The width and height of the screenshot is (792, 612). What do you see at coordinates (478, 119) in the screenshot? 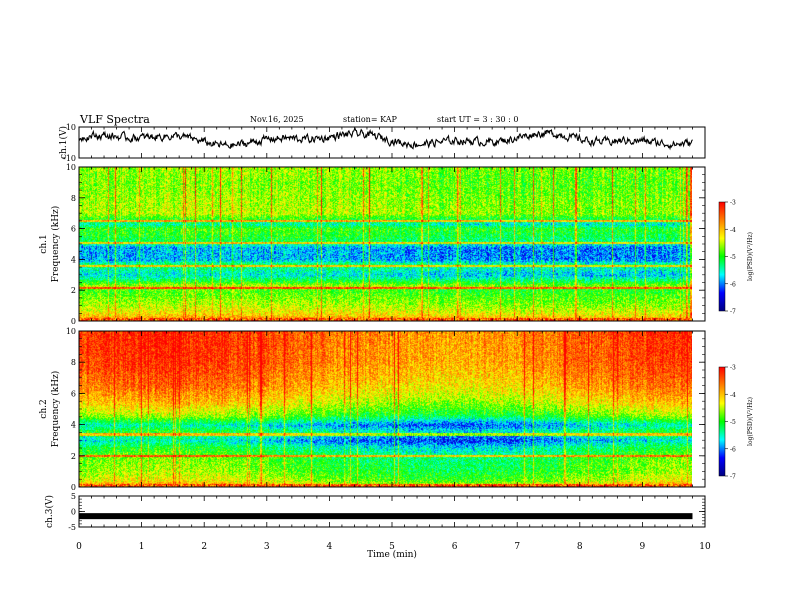
I see `start-time-label: start UT = 3 : 30 : 0` at bounding box center [478, 119].